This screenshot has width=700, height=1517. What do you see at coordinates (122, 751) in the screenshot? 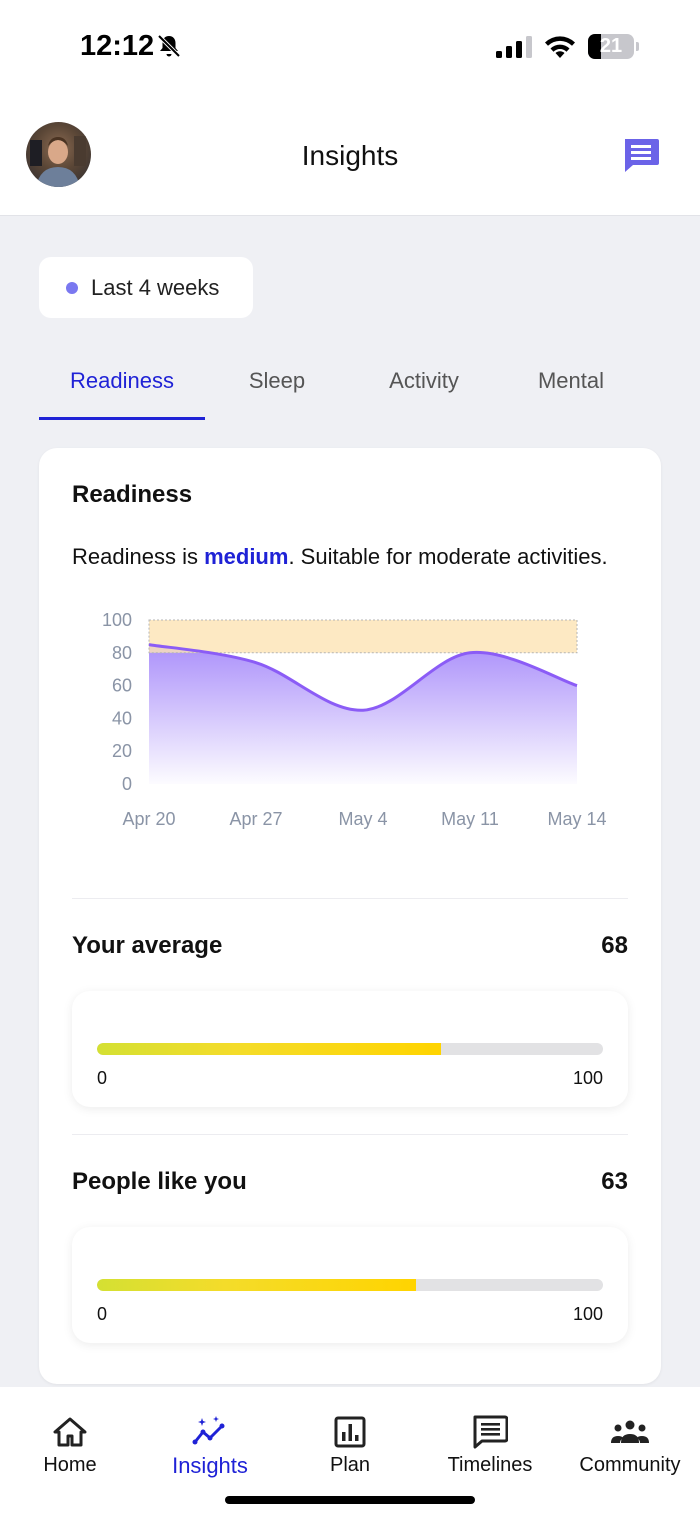
I see `y-tick-label: 20` at bounding box center [122, 751].